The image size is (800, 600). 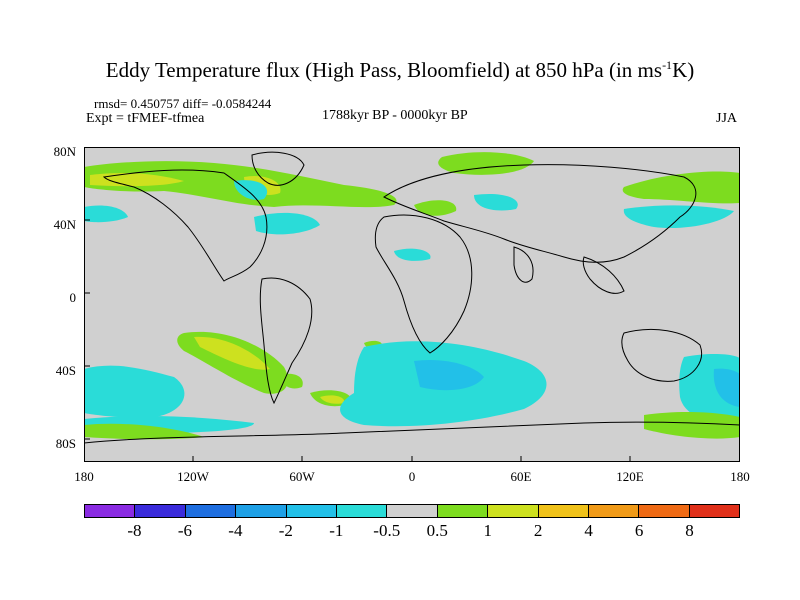 I want to click on coastline-eurasia, so click(x=540, y=213).